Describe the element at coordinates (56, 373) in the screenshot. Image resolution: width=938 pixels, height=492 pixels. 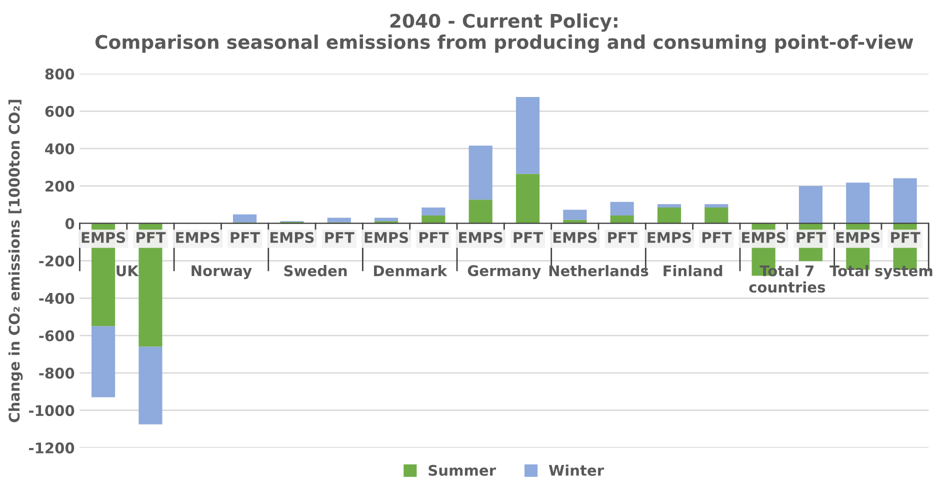
I see `y-tick-label: -800` at that location.